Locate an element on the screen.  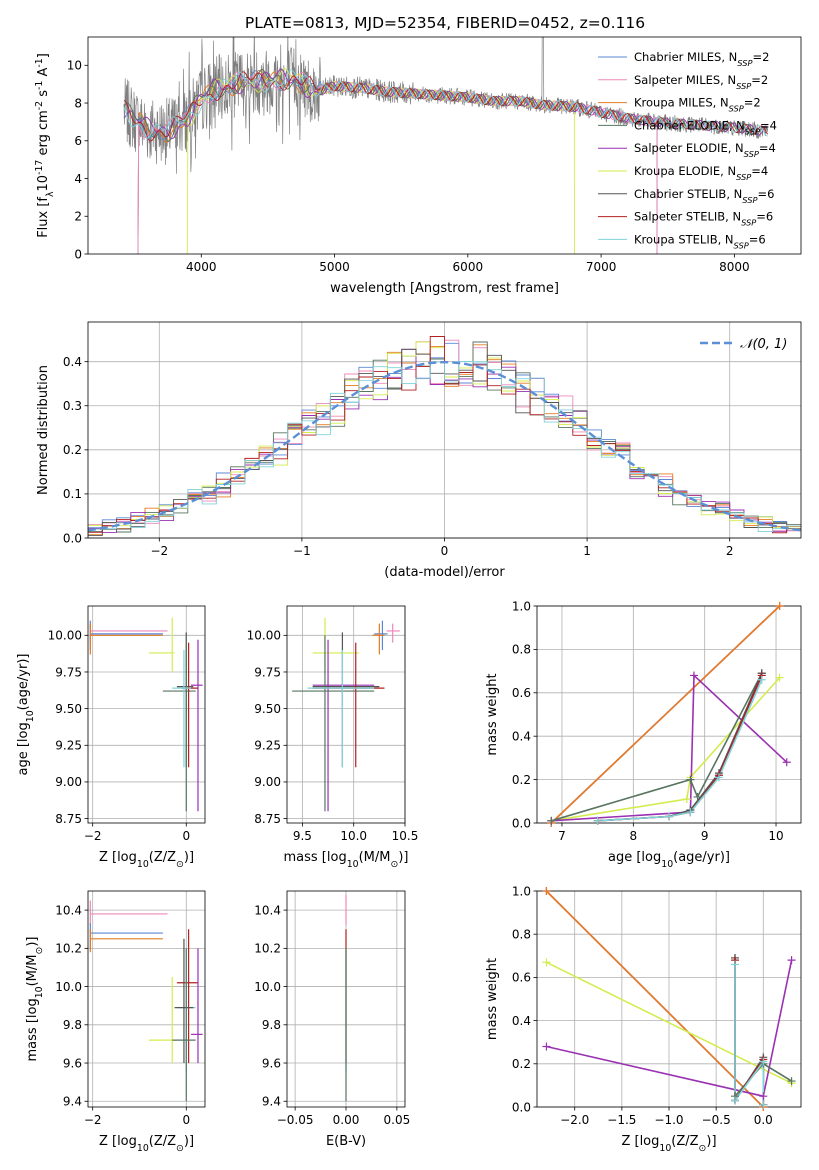
y-tick-label: 0 is located at coordinates (78, 254).